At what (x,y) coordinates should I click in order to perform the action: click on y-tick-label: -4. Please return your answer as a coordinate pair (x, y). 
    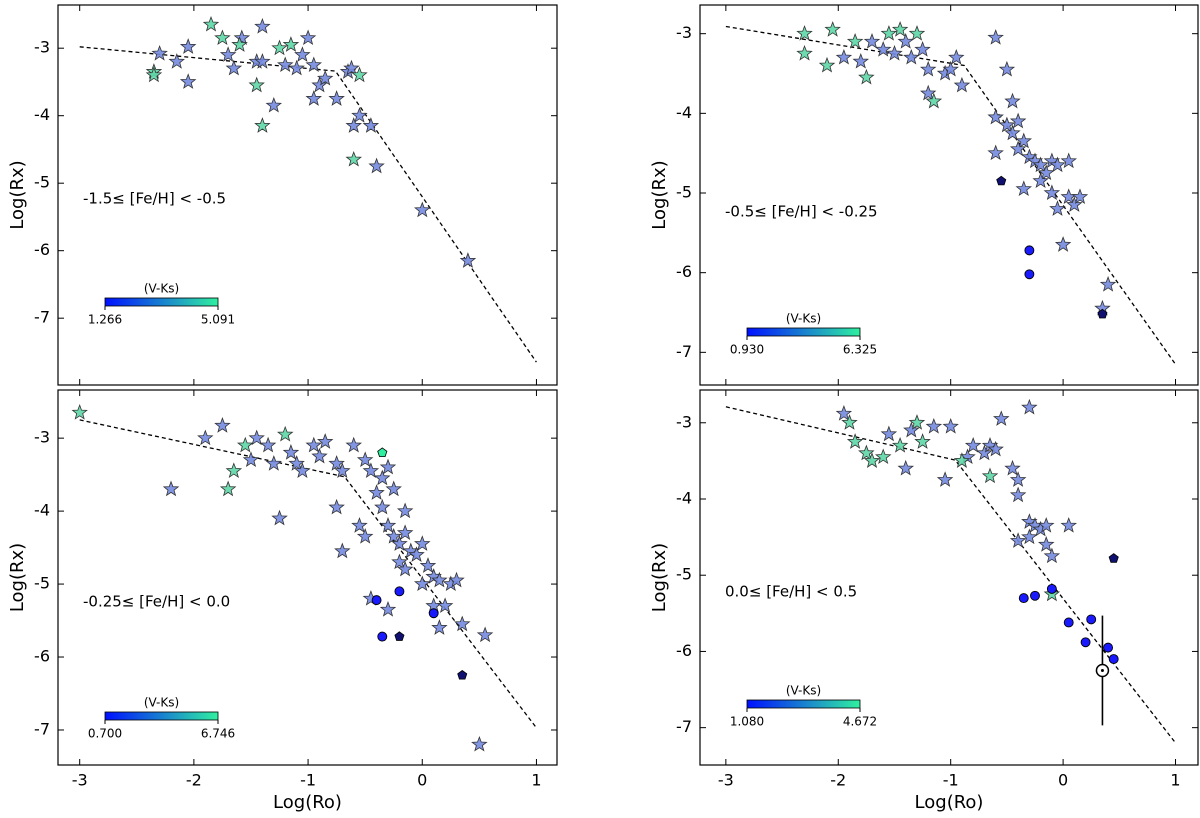
    Looking at the image, I should click on (684, 497).